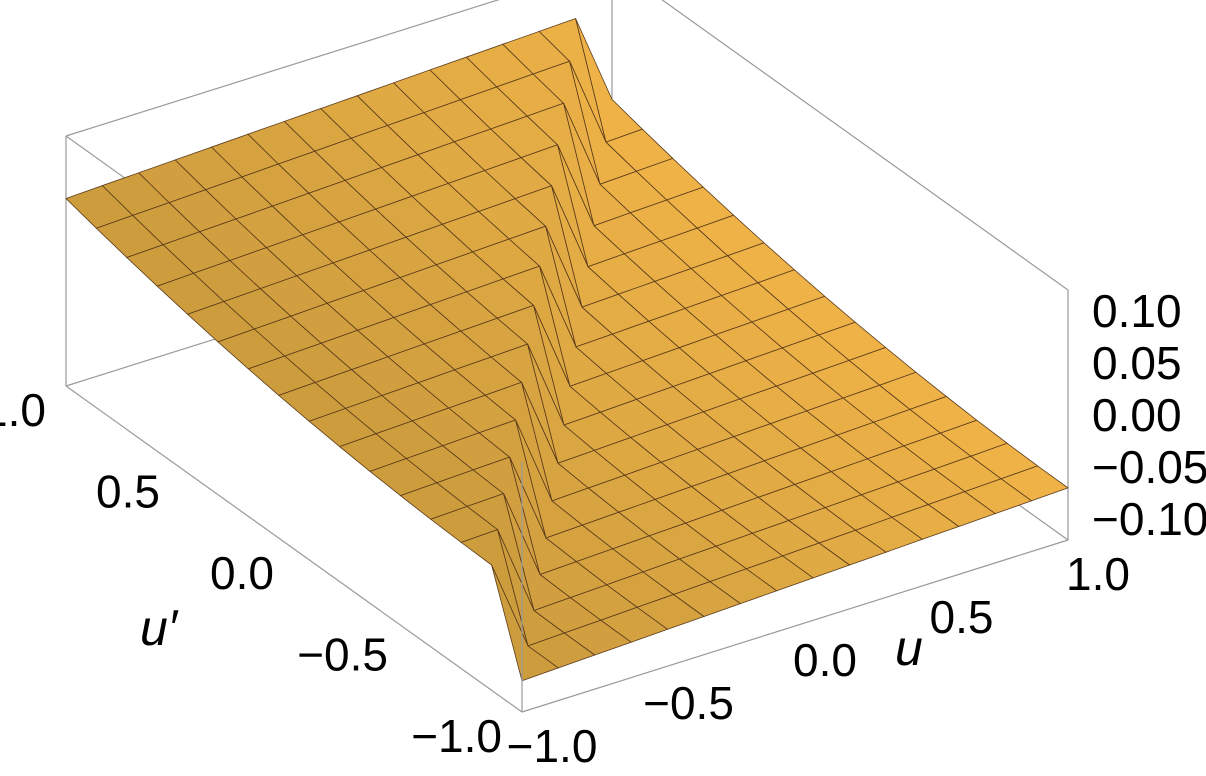 This screenshot has width=1206, height=776. I want to click on u-prime-tick-label: −1.0, so click(456, 736).